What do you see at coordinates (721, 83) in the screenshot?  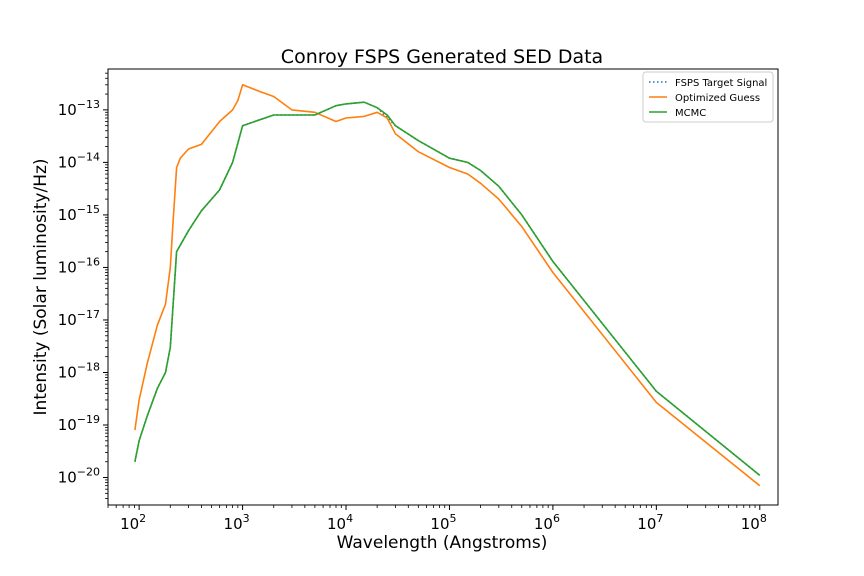 I see `legend-label-1: FSPS Target Signal` at bounding box center [721, 83].